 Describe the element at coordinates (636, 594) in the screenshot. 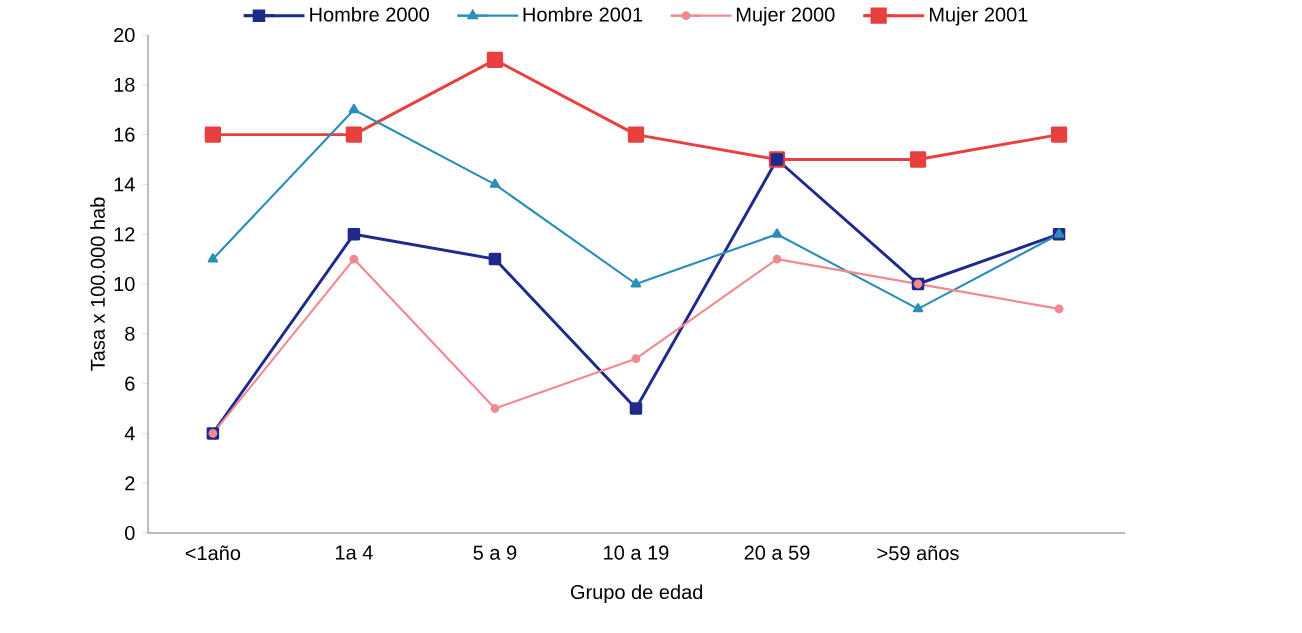

I see `x-axis-title: Grupo de edad` at that location.